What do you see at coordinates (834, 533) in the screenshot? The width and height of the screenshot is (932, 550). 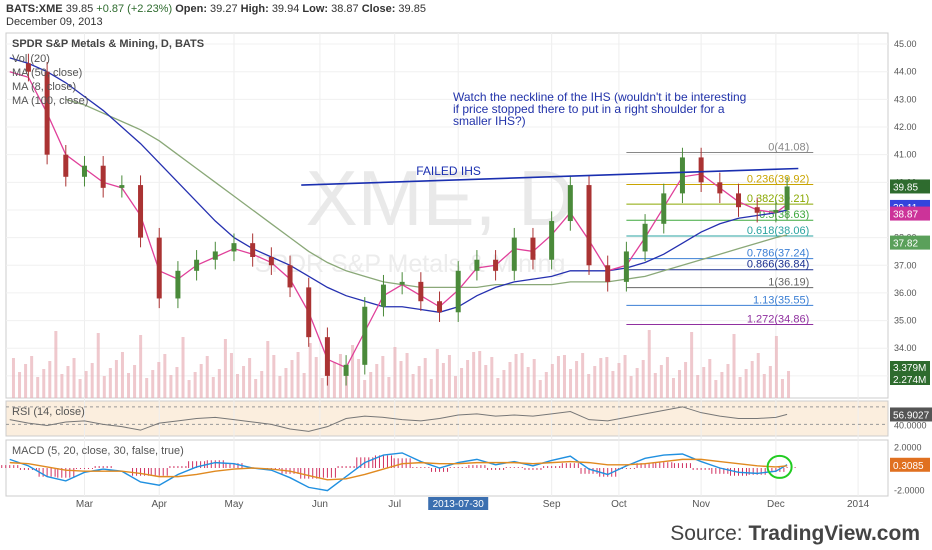 I see `source-brand: TradingView.com` at bounding box center [834, 533].